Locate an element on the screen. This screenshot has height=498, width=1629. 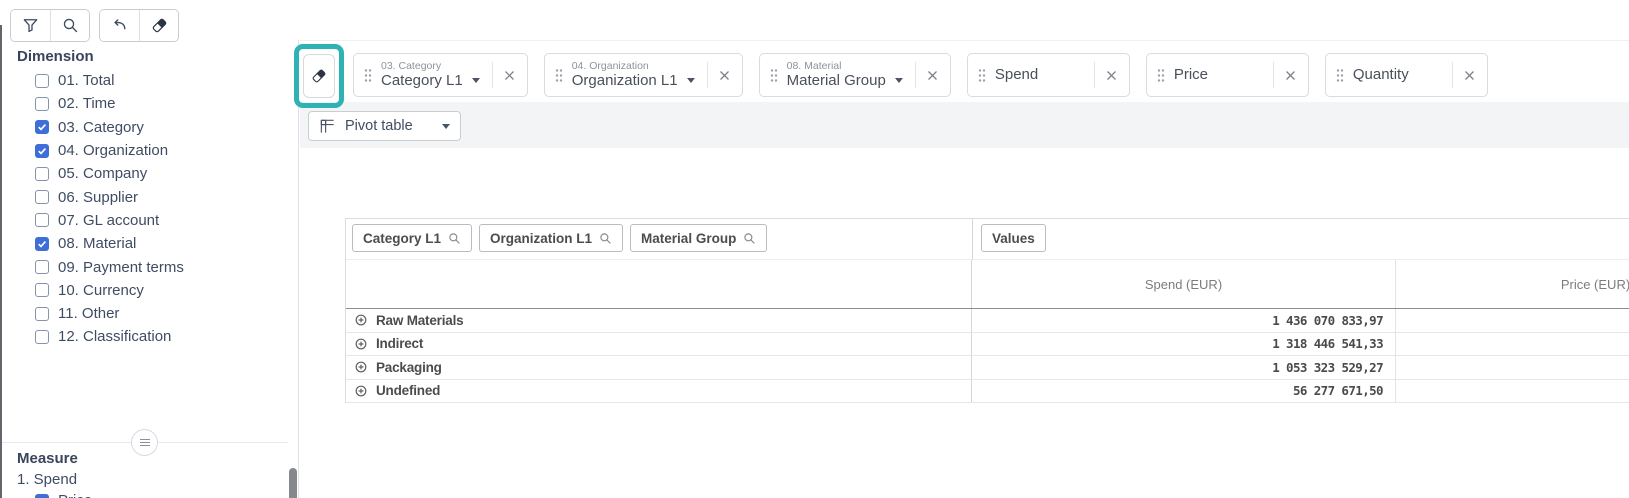
filter-icon is located at coordinates (30, 25).